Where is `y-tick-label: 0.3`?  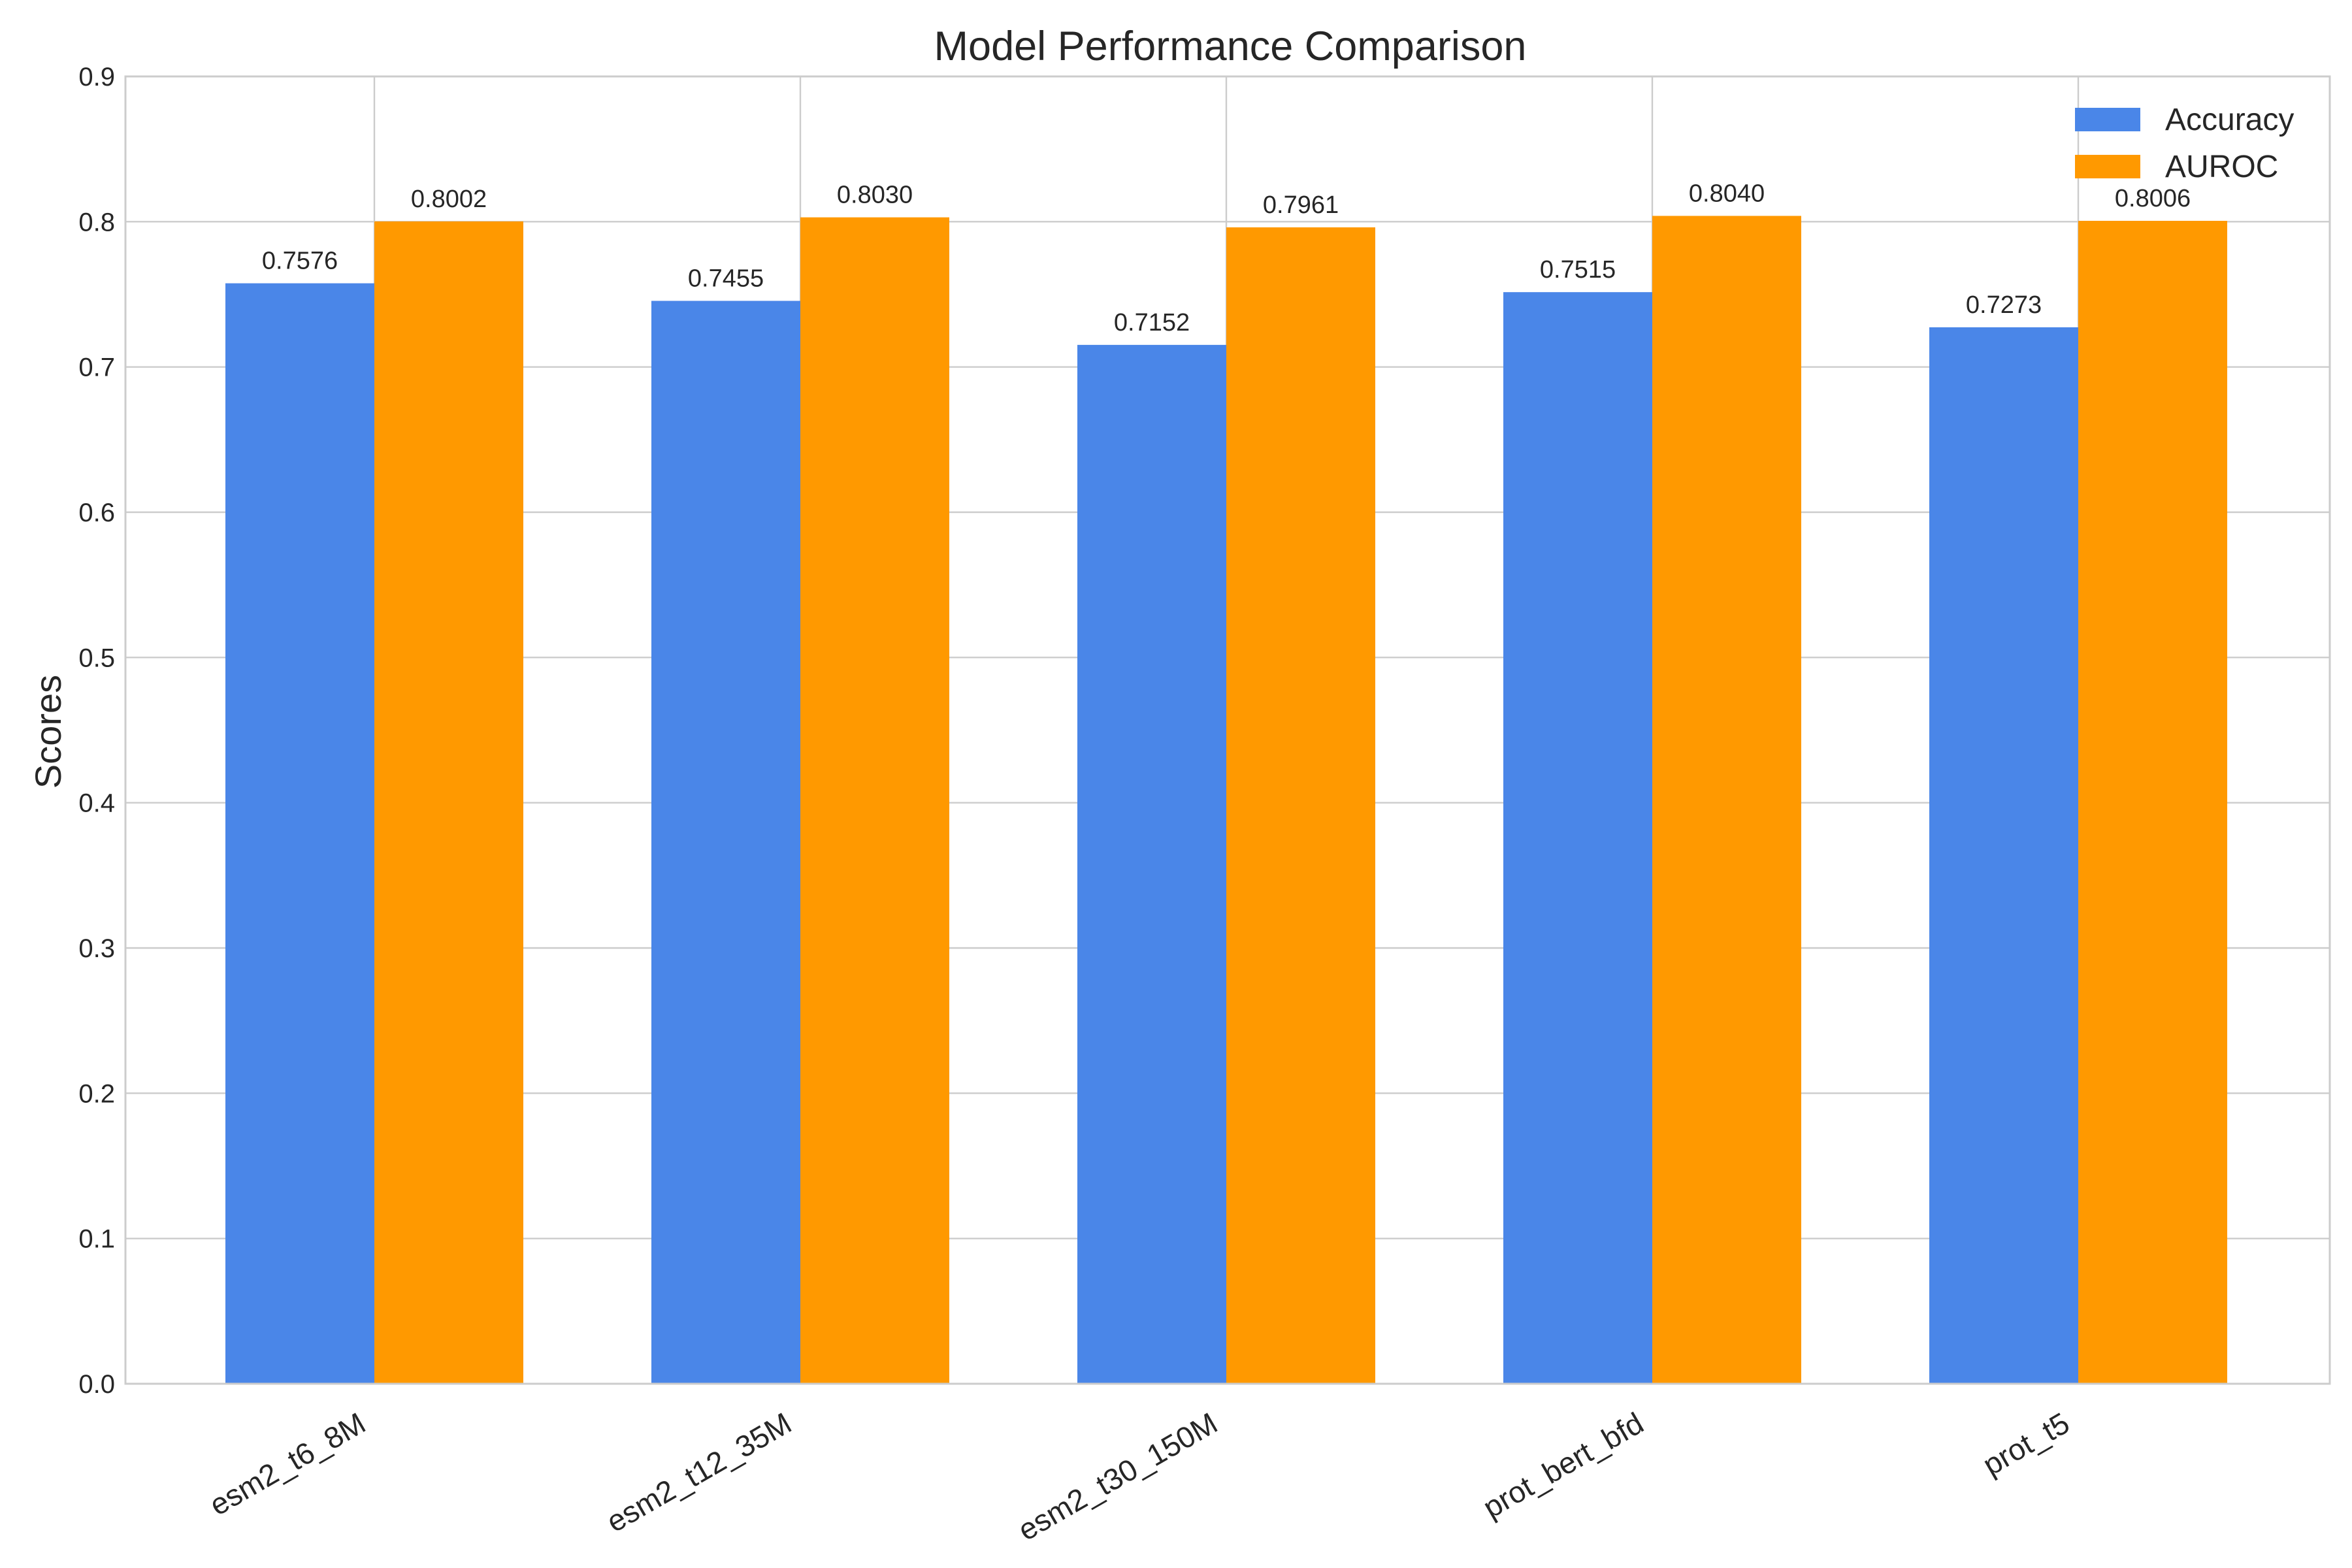 y-tick-label: 0.3 is located at coordinates (96, 948).